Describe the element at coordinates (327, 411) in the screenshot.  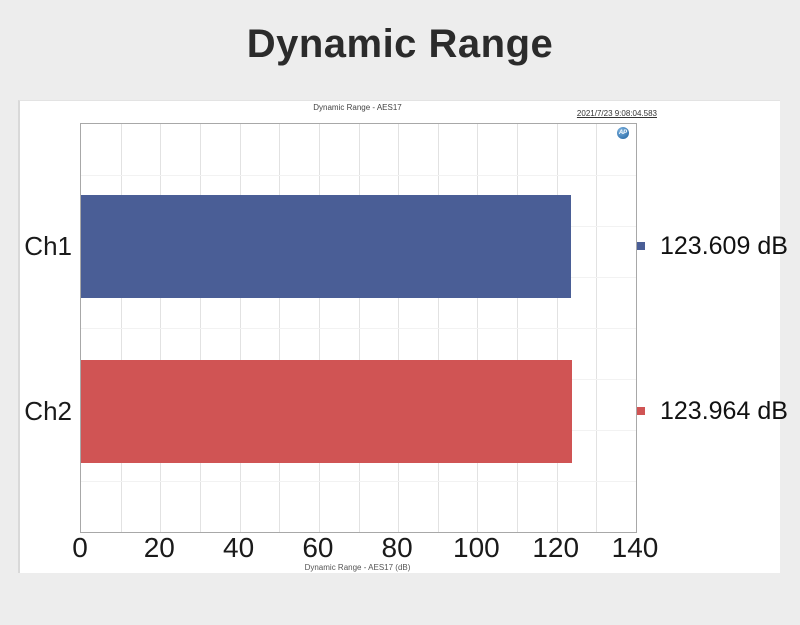
I see `bar-ch2` at that location.